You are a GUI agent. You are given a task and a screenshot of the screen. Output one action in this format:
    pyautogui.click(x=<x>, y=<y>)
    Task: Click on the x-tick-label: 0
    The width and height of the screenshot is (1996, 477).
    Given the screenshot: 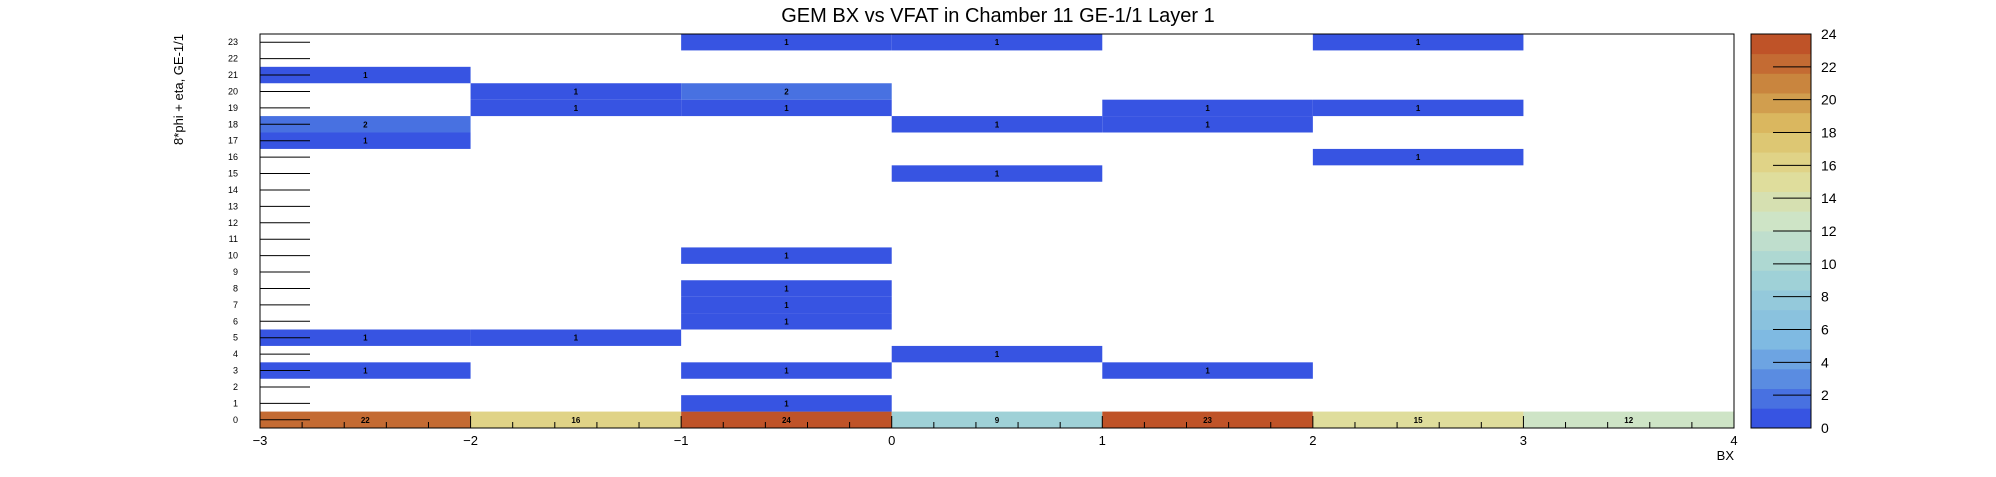 What is the action you would take?
    pyautogui.click(x=891, y=440)
    